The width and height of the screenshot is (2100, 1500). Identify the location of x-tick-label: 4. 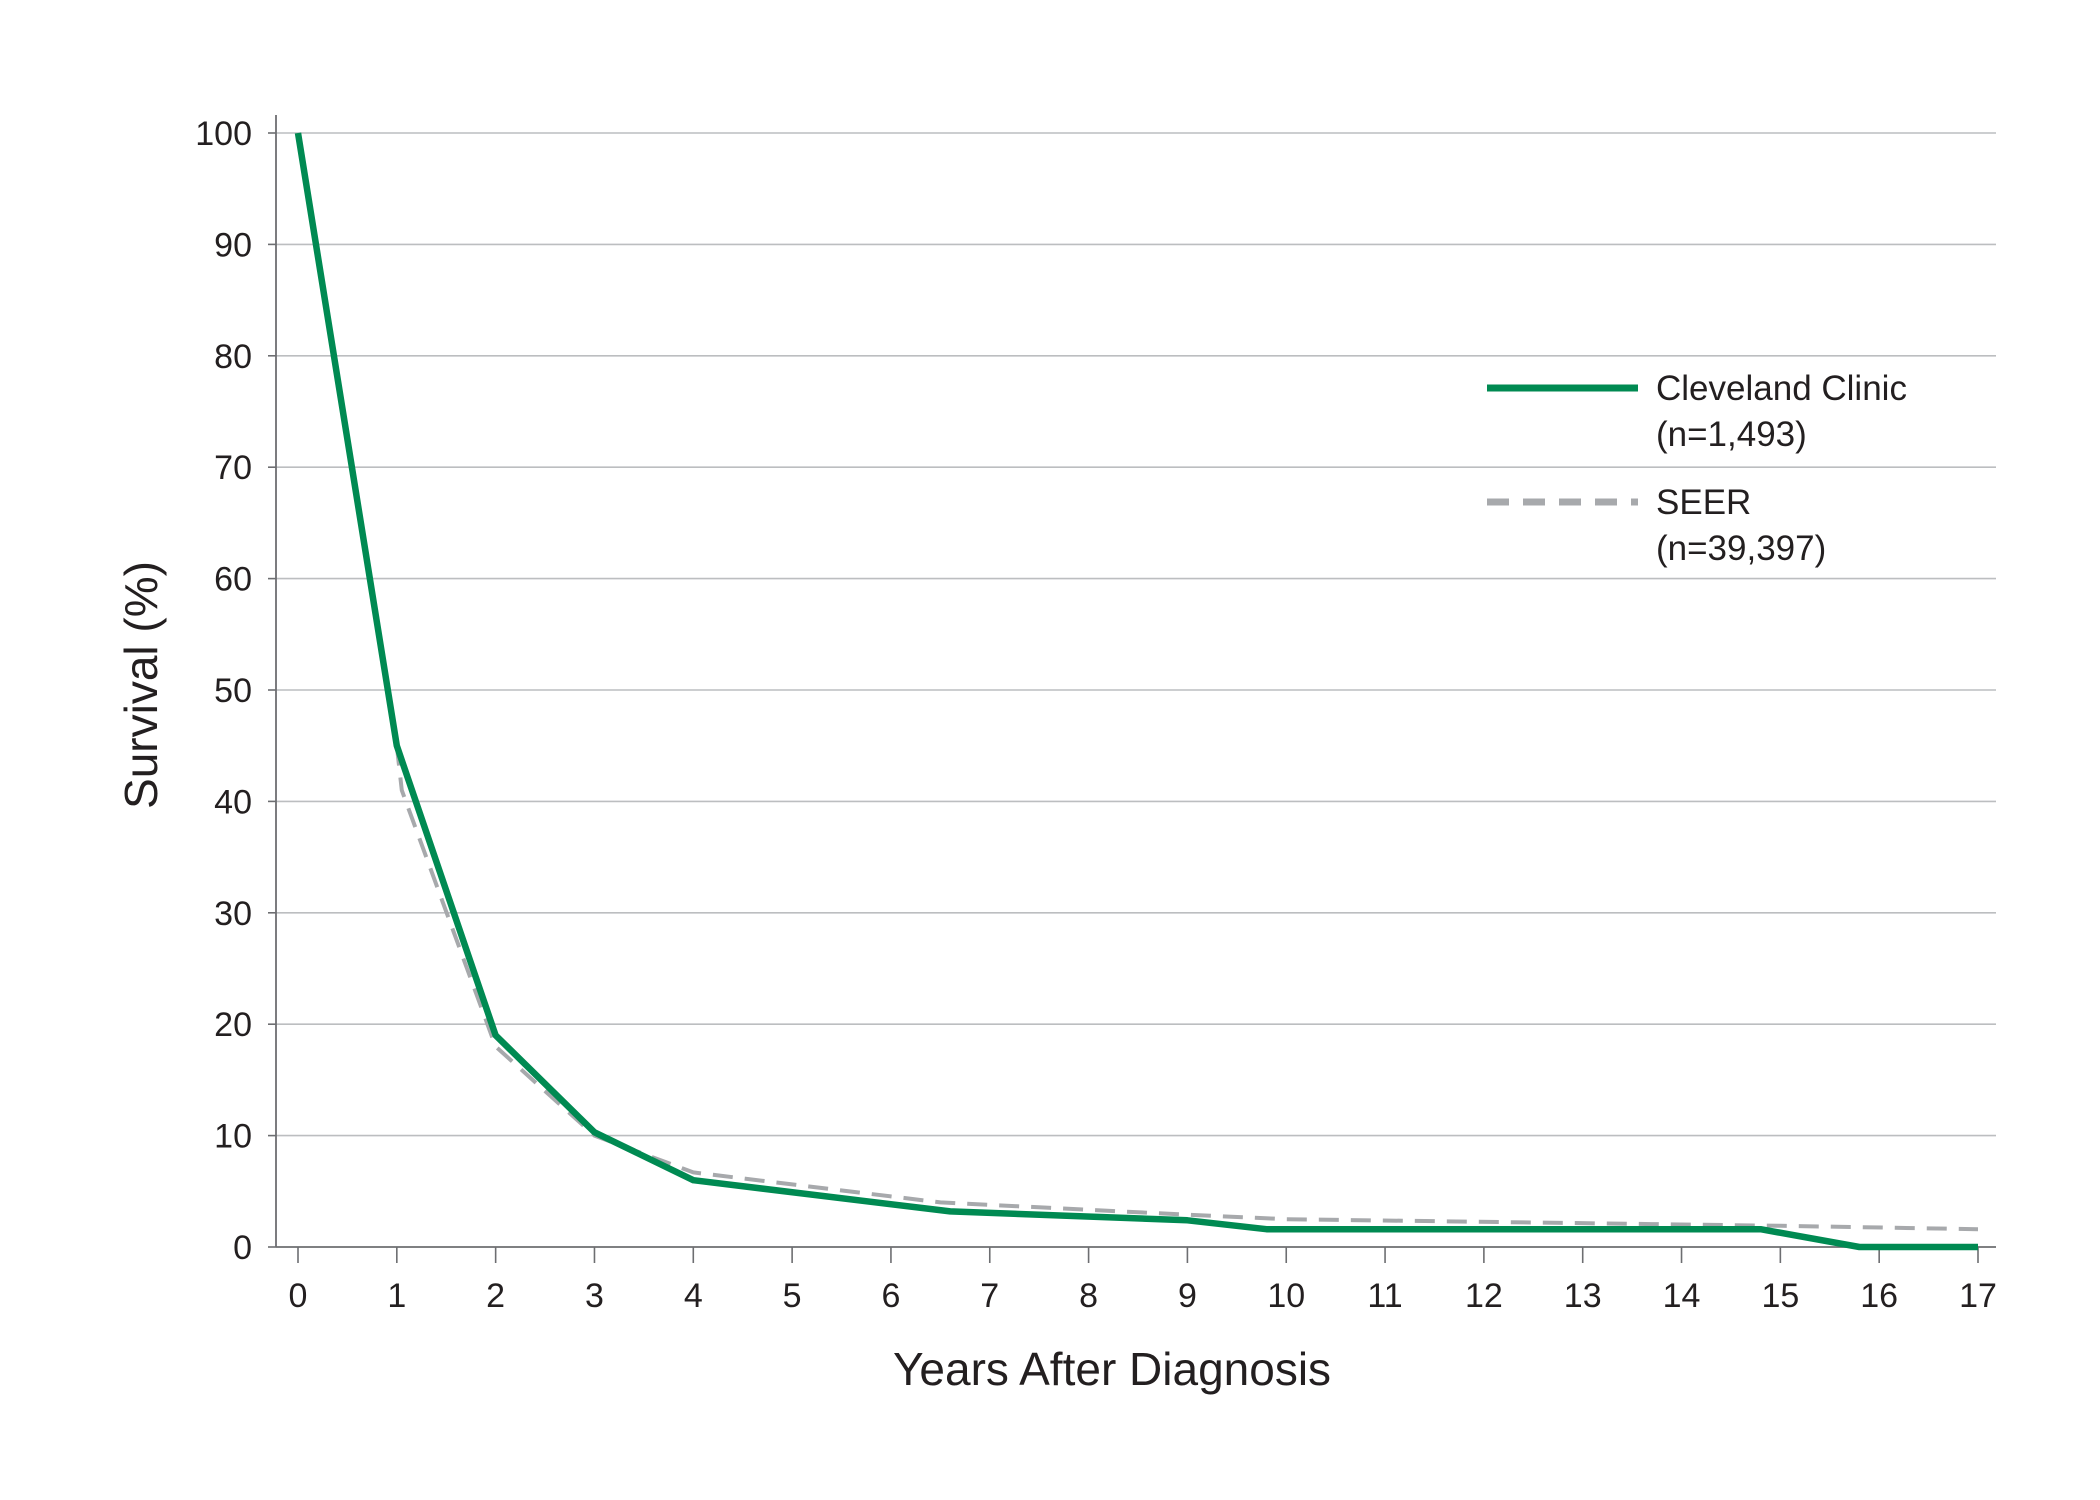
(693, 1296).